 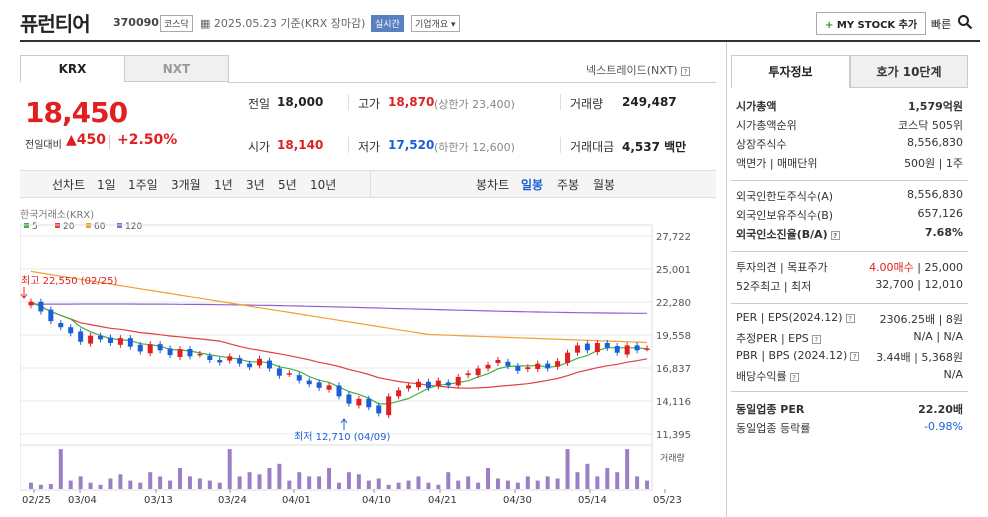 What do you see at coordinates (339, 307) in the screenshot?
I see `ma60-line` at bounding box center [339, 307].